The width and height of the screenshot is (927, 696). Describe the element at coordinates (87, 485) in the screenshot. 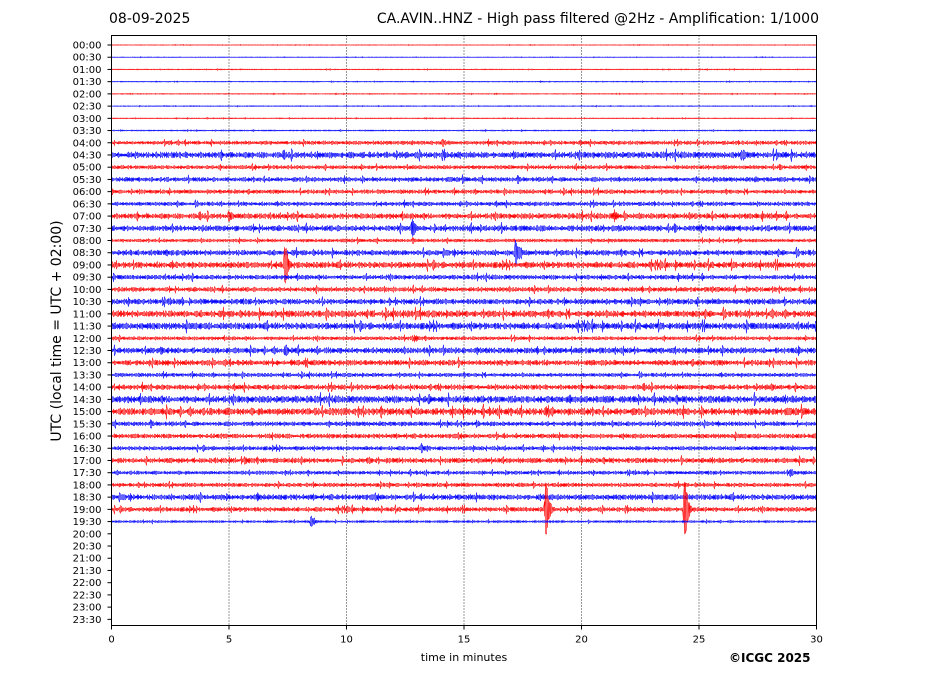

I see `y-tick-label: 18:00` at that location.